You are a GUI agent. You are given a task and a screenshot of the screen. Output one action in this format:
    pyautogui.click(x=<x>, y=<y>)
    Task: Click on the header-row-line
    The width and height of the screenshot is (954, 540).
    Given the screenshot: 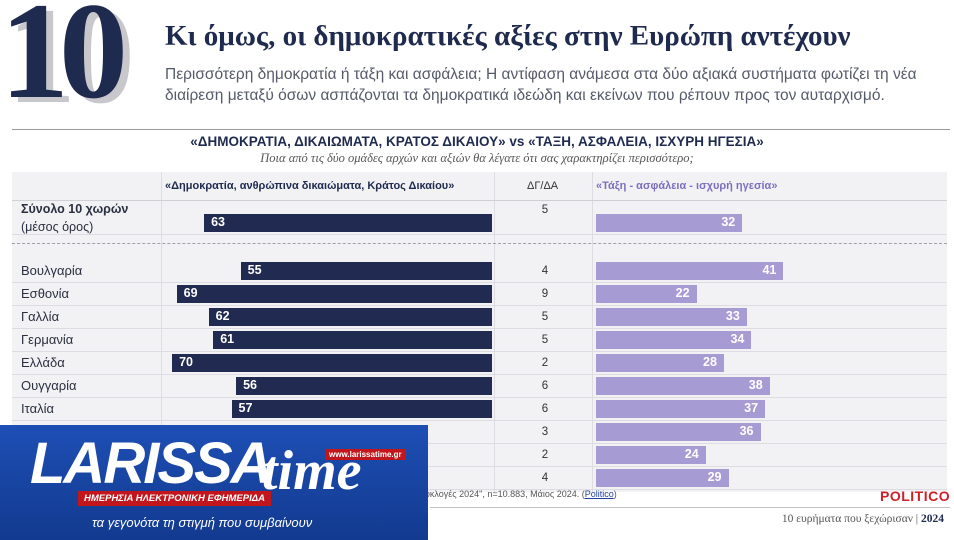 What is the action you would take?
    pyautogui.click(x=479, y=200)
    